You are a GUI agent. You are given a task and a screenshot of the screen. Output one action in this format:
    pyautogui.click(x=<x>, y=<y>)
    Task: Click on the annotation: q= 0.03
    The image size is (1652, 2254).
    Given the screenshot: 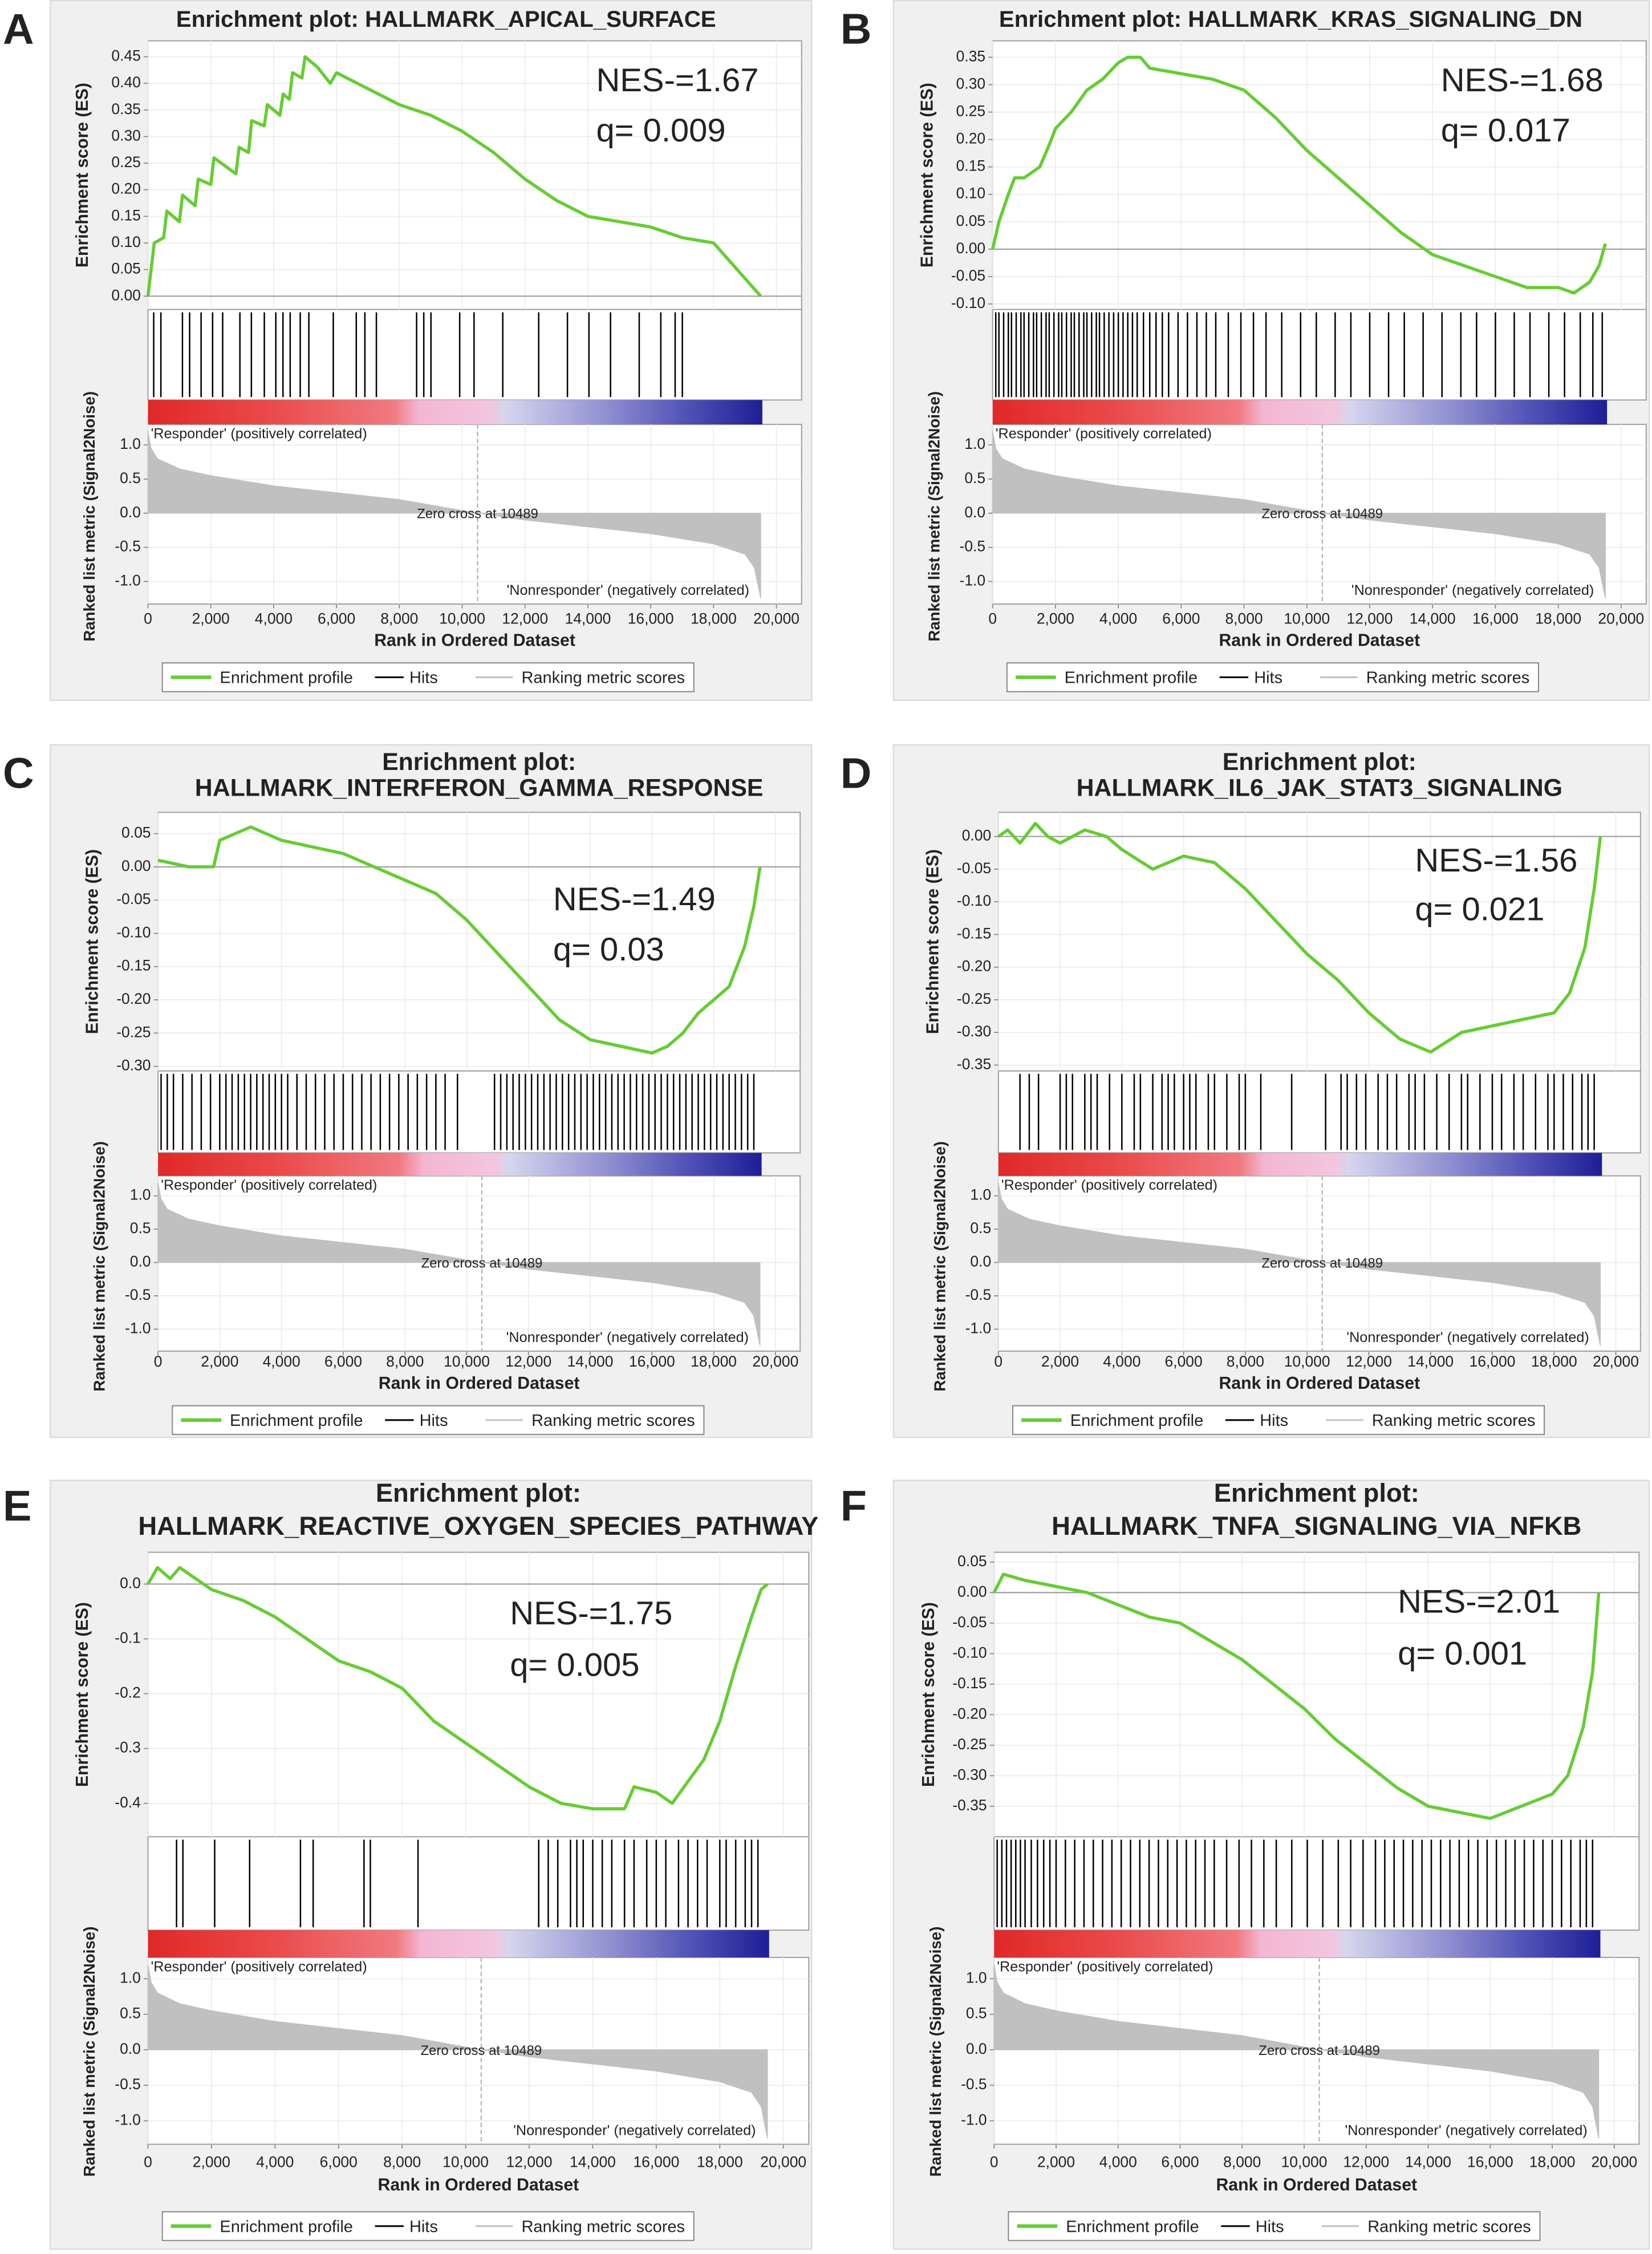 What is the action you would take?
    pyautogui.click(x=608, y=949)
    